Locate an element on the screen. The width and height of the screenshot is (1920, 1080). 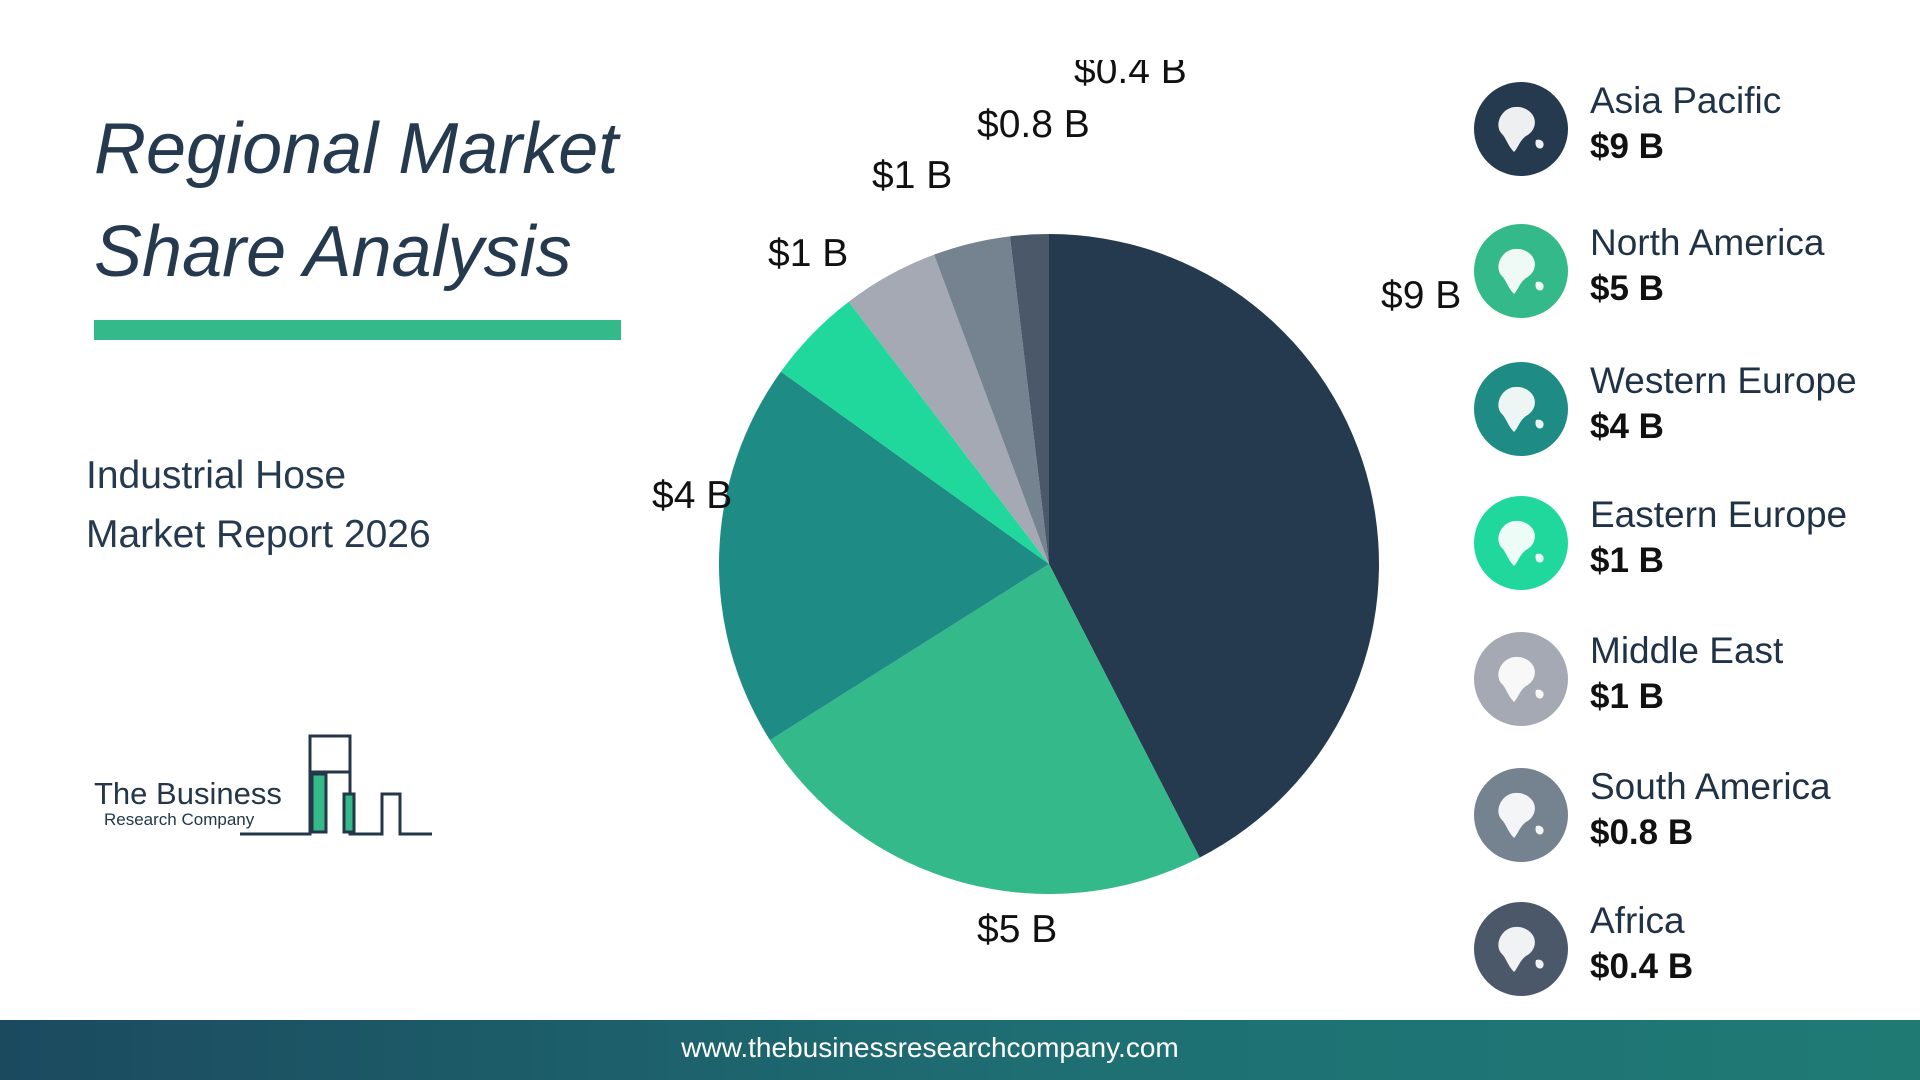
africa-globe-icon is located at coordinates (1521, 949).